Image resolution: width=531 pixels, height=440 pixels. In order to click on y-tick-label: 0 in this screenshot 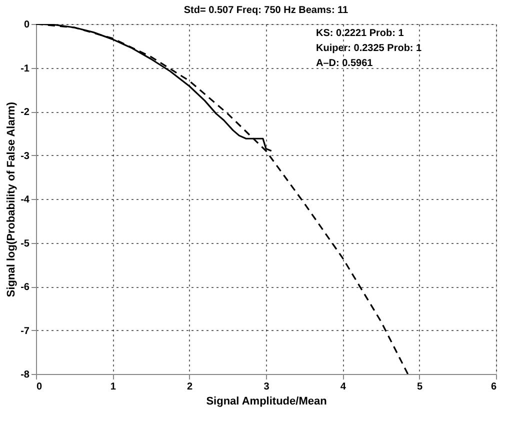, I will do `click(27, 25)`.